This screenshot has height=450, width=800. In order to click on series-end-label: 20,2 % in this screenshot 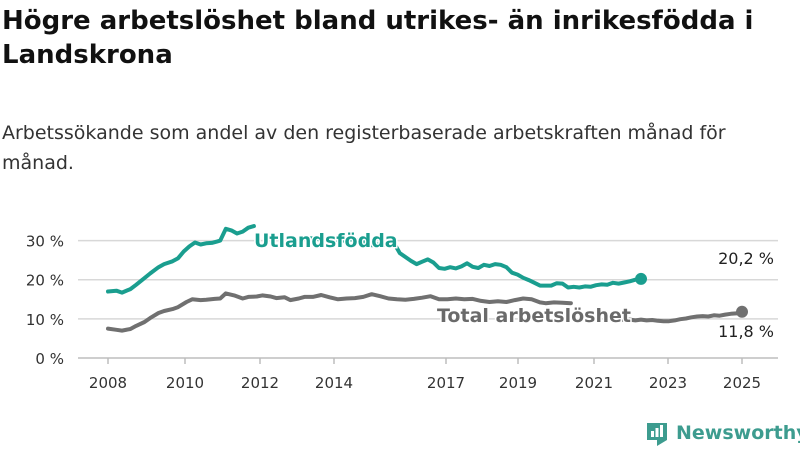, I will do `click(746, 258)`.